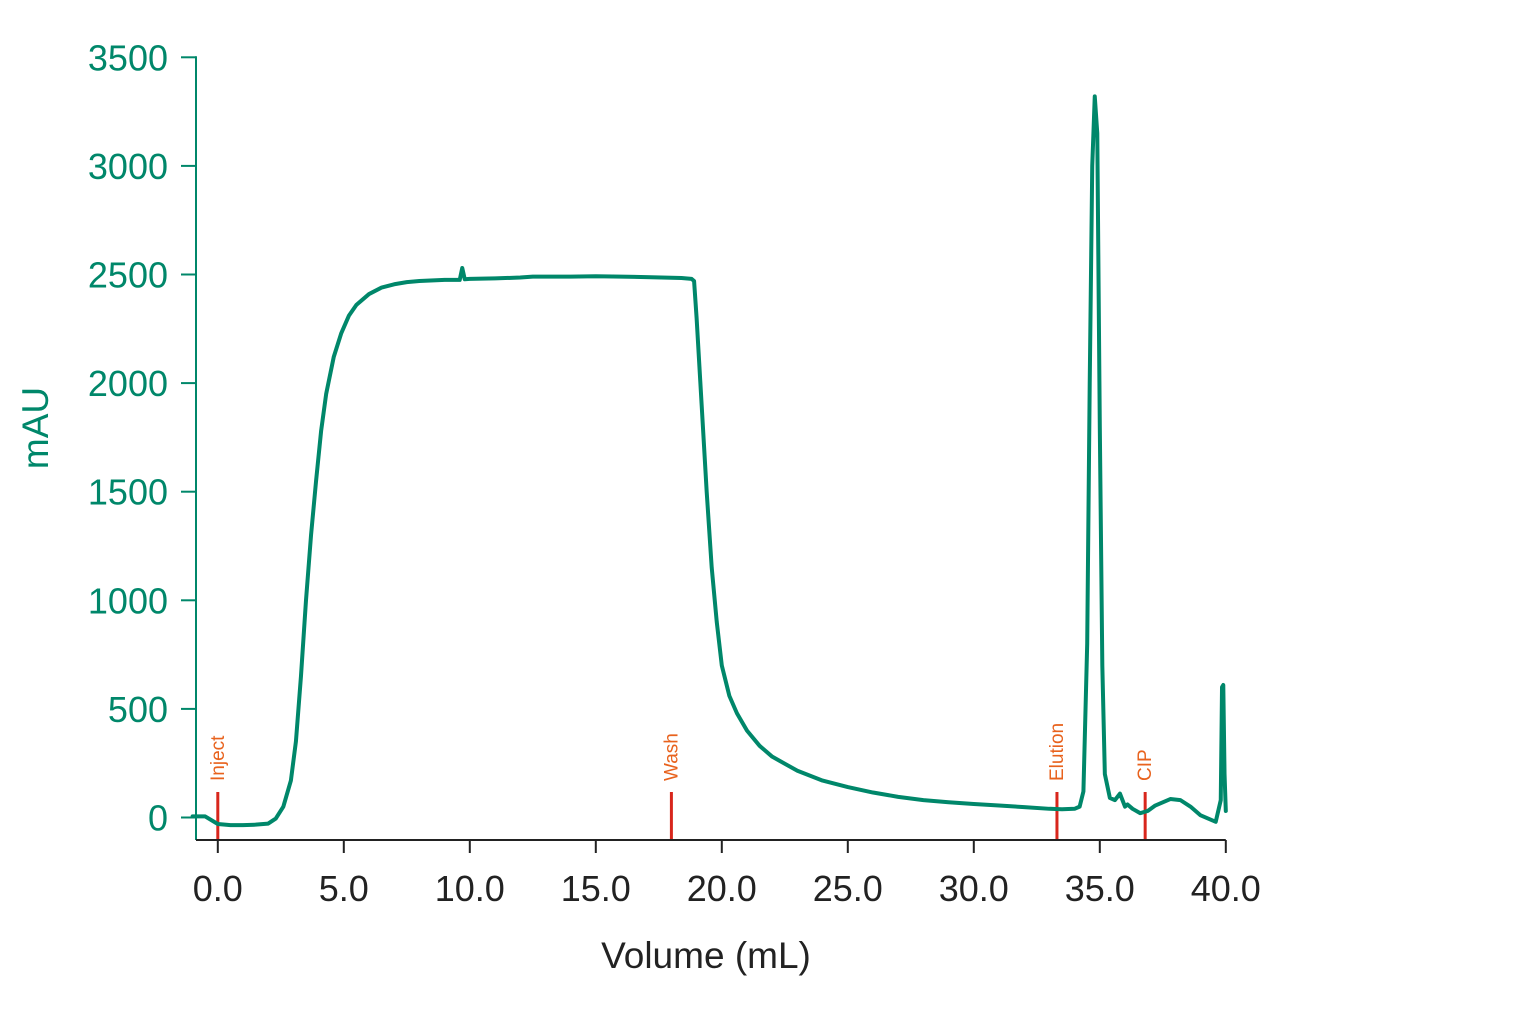 The height and width of the screenshot is (1021, 1530). What do you see at coordinates (158, 818) in the screenshot?
I see `y-tick-label: 0` at bounding box center [158, 818].